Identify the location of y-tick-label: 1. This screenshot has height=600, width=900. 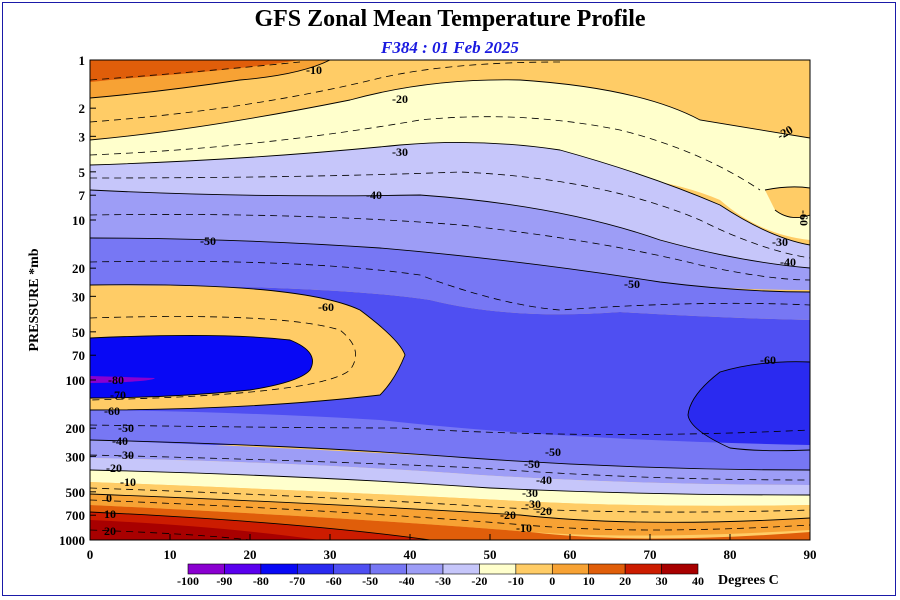
(82, 60).